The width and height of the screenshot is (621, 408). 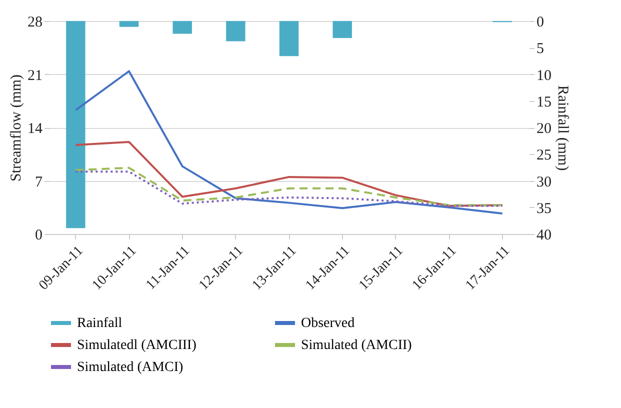 What do you see at coordinates (544, 208) in the screenshot?
I see `y2-tick-label: 35` at bounding box center [544, 208].